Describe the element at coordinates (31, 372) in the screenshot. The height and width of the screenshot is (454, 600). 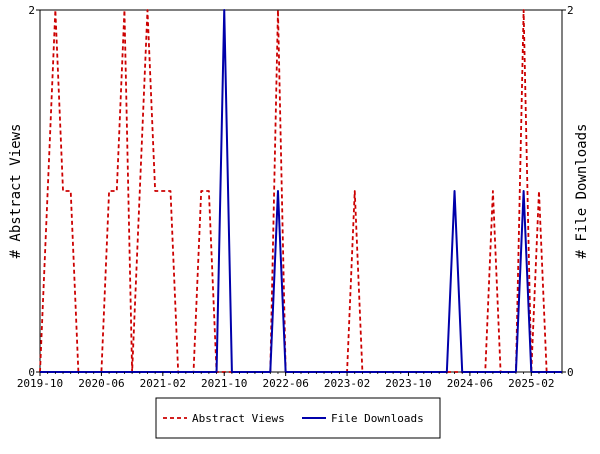
I see `y-left-tick-label: 0` at that location.